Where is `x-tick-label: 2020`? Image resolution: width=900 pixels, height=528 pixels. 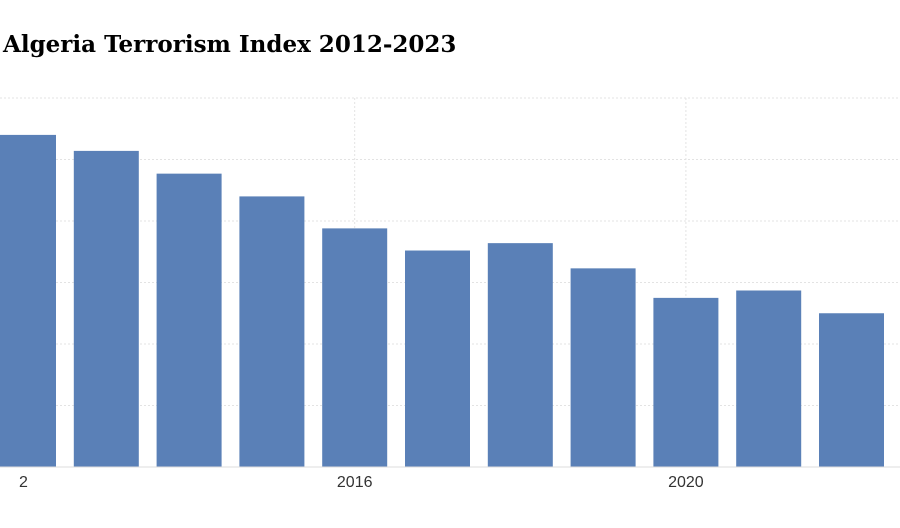 x-tick-label: 2020 is located at coordinates (686, 482).